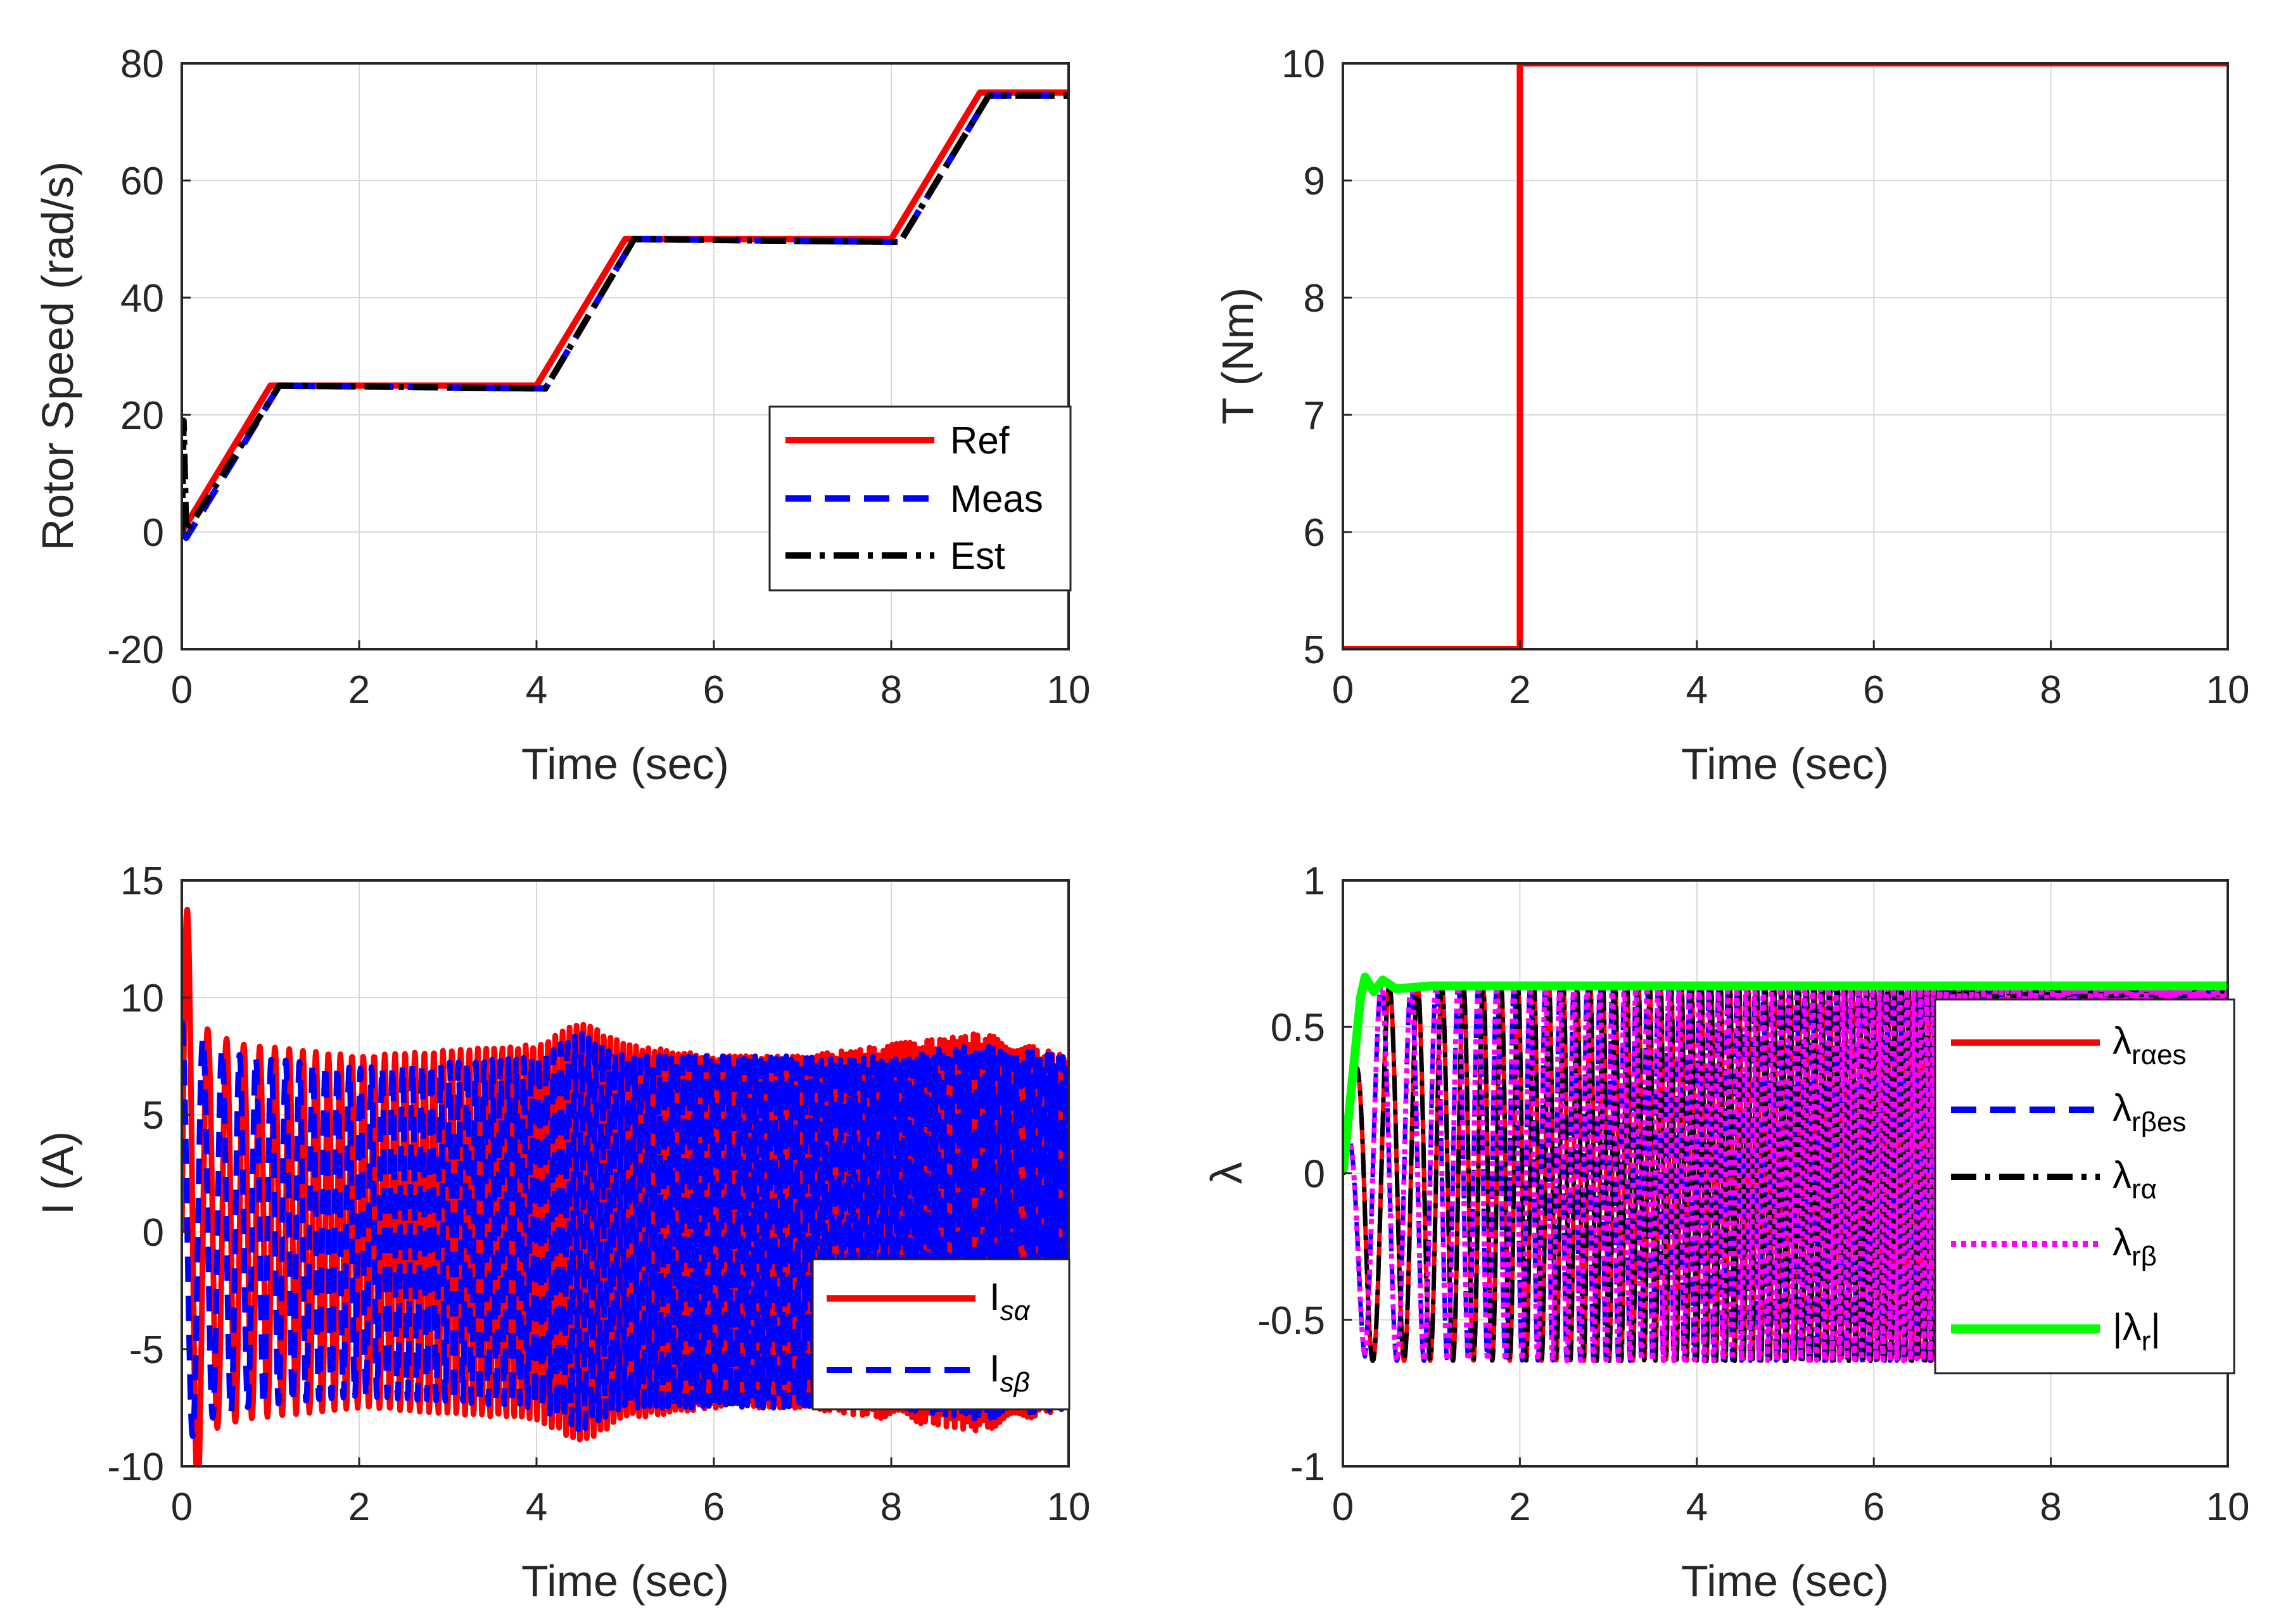 The image size is (2281, 1624). Describe the element at coordinates (977, 556) in the screenshot. I see `legend-label-est: Est` at that location.